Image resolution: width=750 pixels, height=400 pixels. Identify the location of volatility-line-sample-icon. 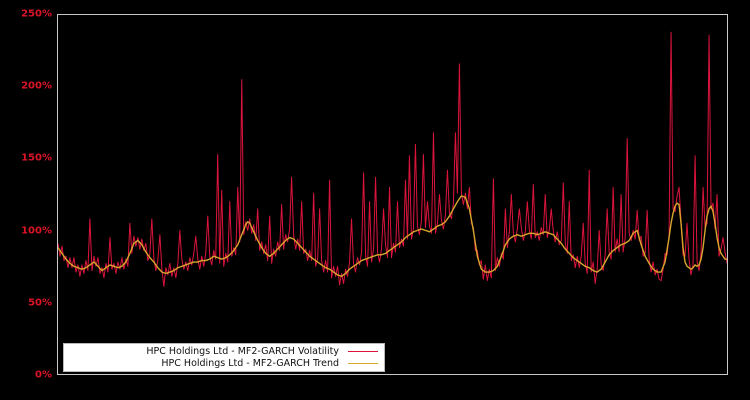
(363, 351).